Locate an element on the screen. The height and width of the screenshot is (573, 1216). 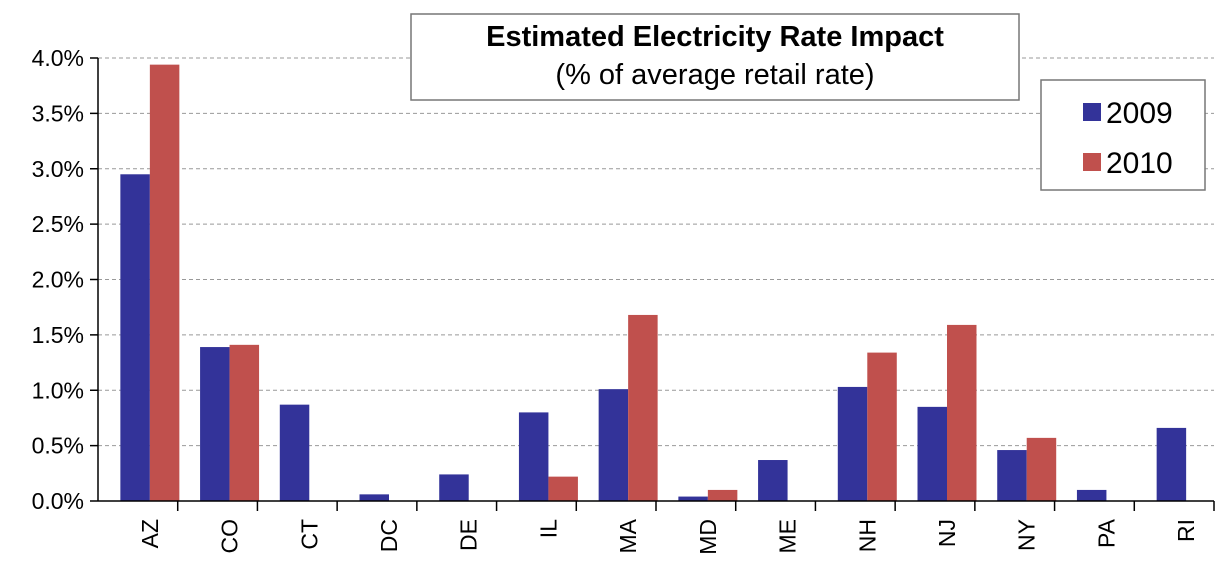
x-tick-label: AZ is located at coordinates (150, 533).